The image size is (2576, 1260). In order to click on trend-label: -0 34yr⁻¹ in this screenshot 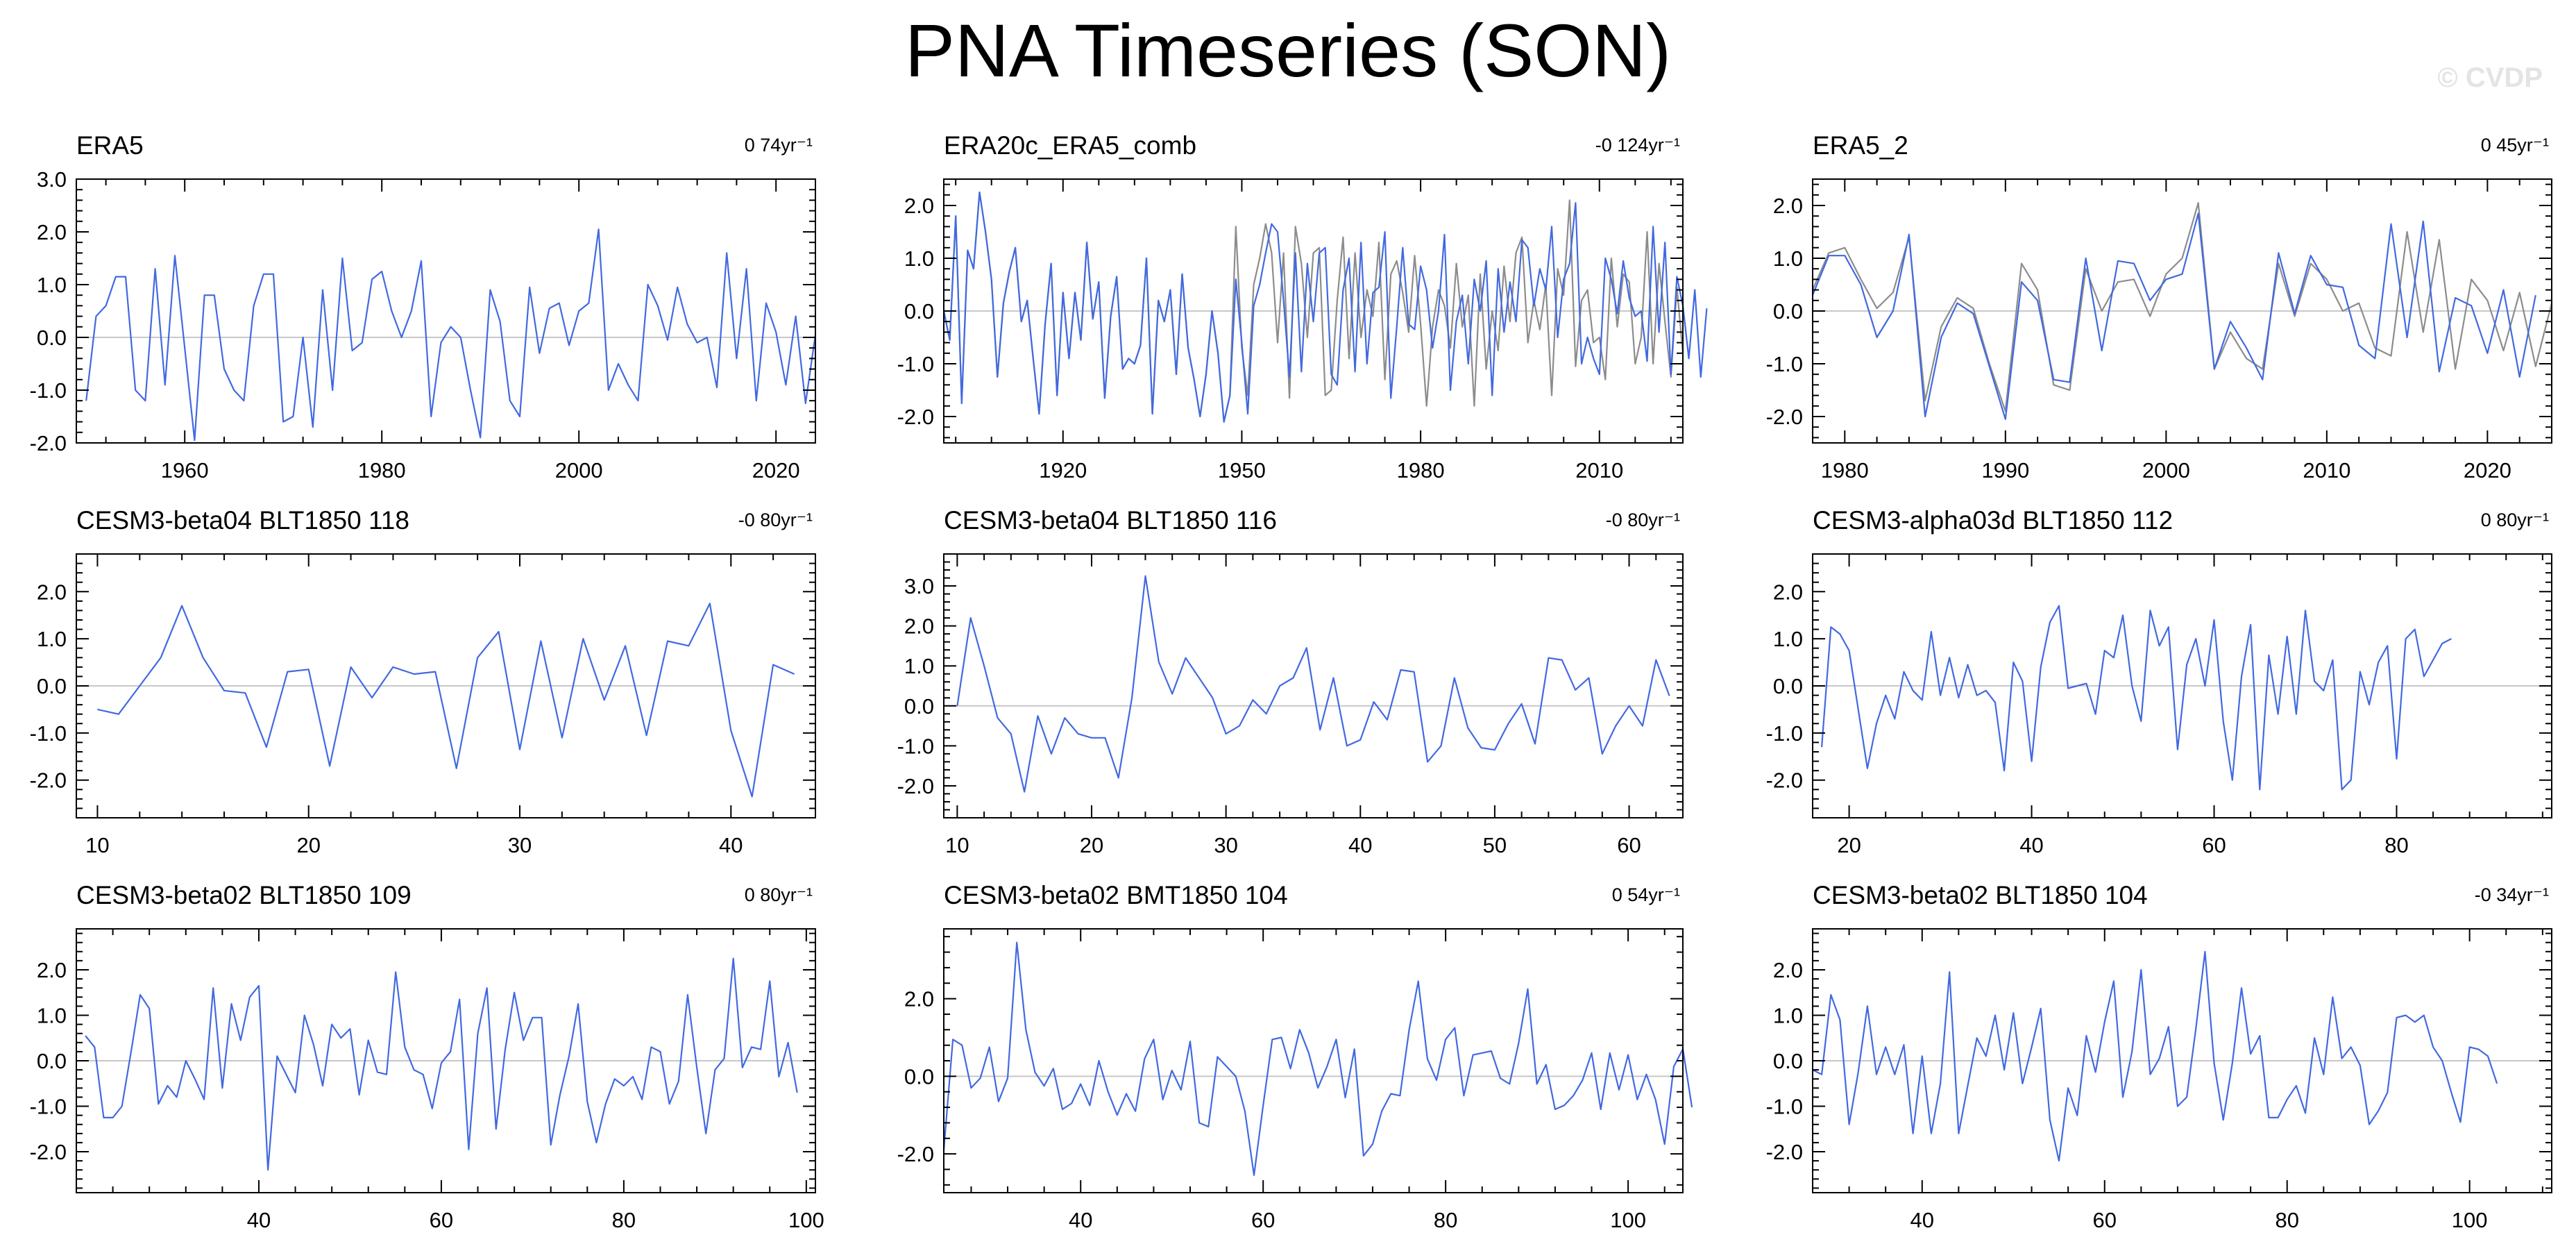, I will do `click(2512, 894)`.